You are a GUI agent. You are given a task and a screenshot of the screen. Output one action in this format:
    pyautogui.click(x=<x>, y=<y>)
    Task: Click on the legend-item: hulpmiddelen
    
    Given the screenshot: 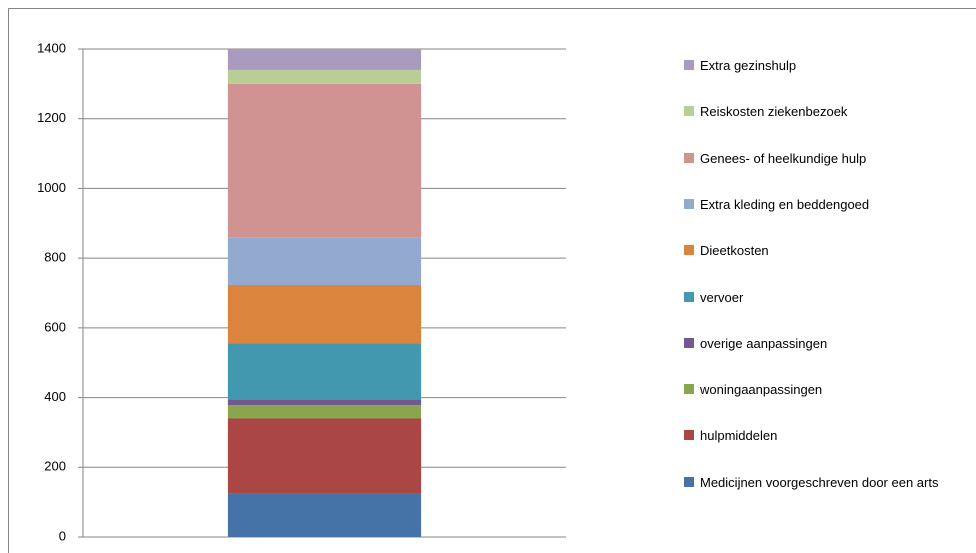 What is the action you would take?
    pyautogui.click(x=830, y=436)
    